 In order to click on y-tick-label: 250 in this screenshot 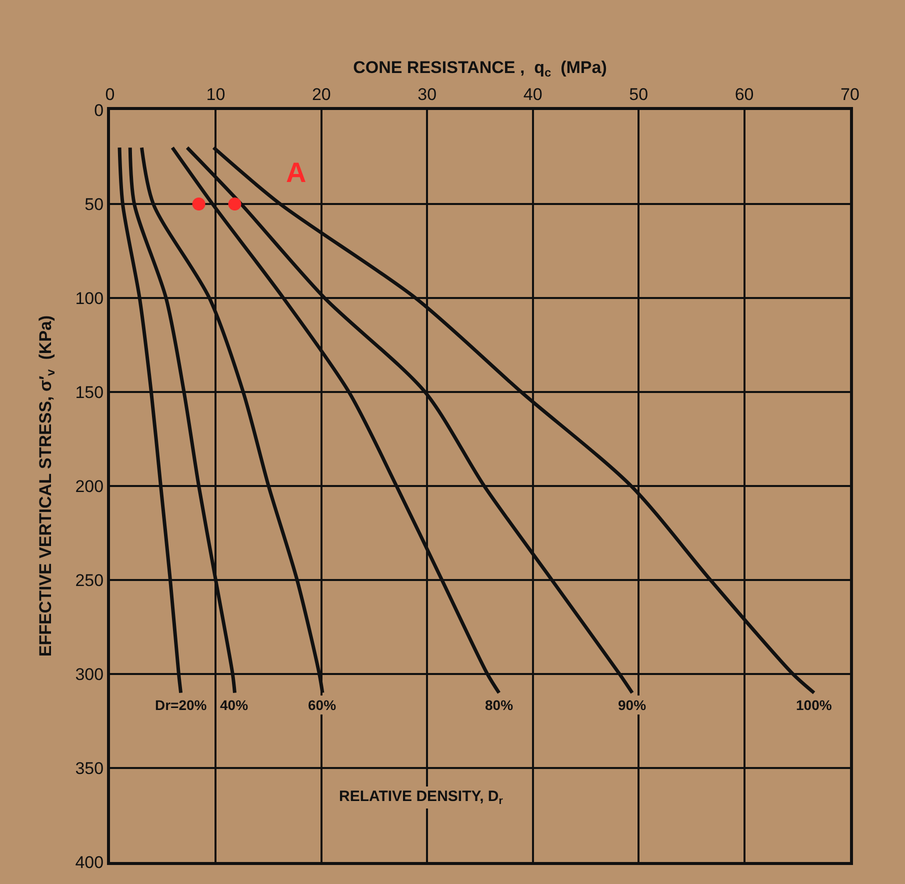, I will do `click(89, 580)`.